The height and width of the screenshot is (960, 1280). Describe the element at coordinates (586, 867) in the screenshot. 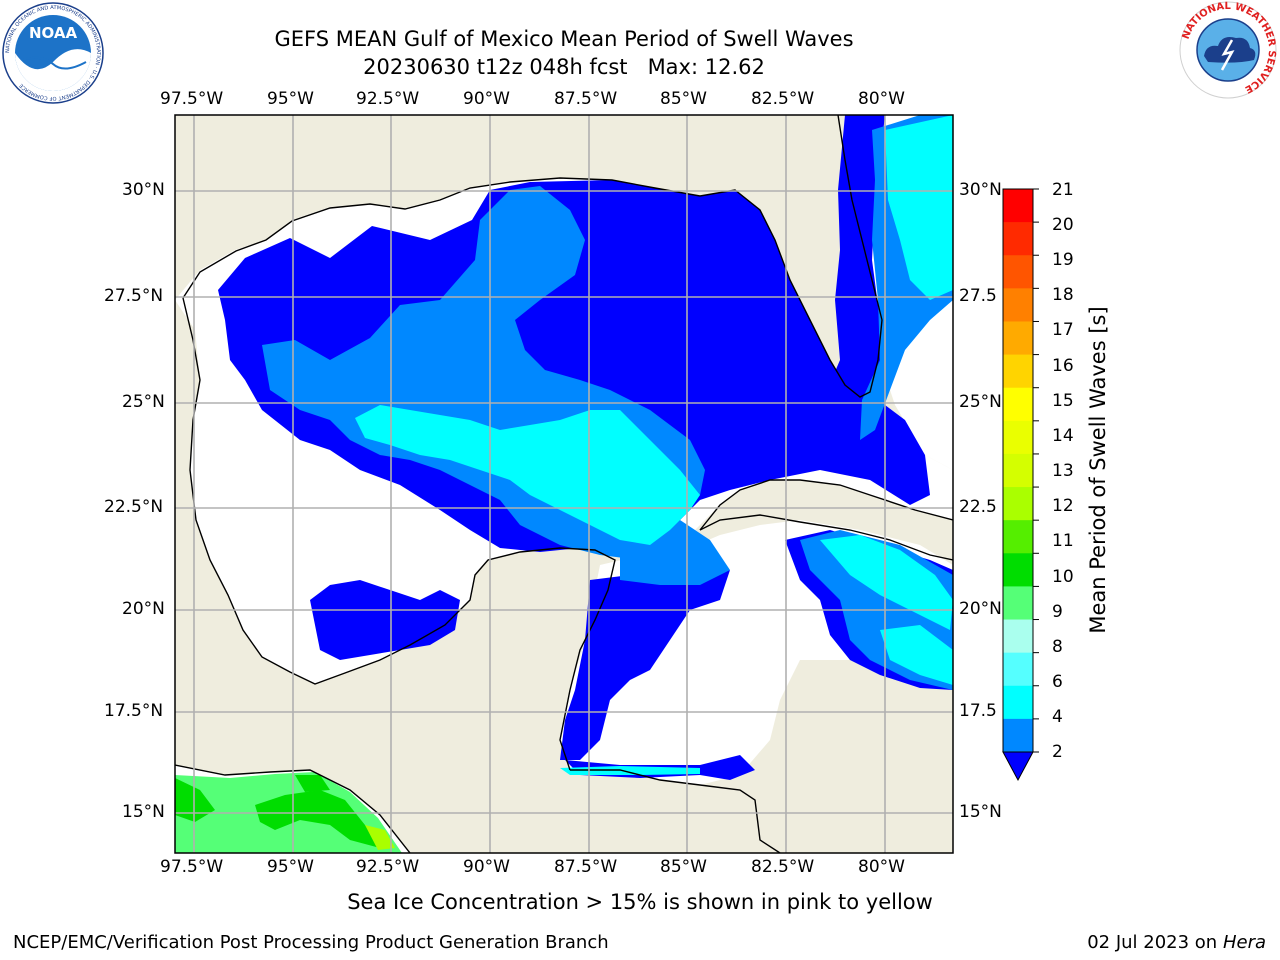

I see `lon-label-bottom: 87.5°W` at that location.